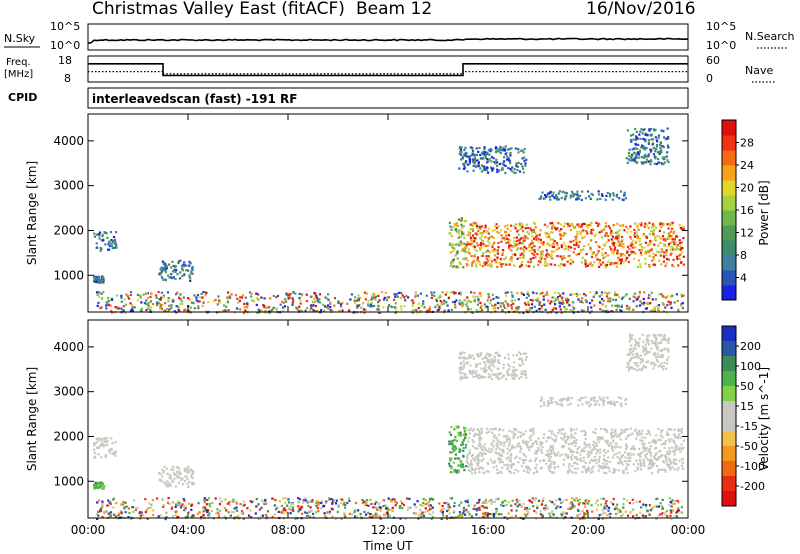 The height and width of the screenshot is (554, 800). Describe the element at coordinates (729, 158) in the screenshot. I see `power-colorbar-segment` at that location.